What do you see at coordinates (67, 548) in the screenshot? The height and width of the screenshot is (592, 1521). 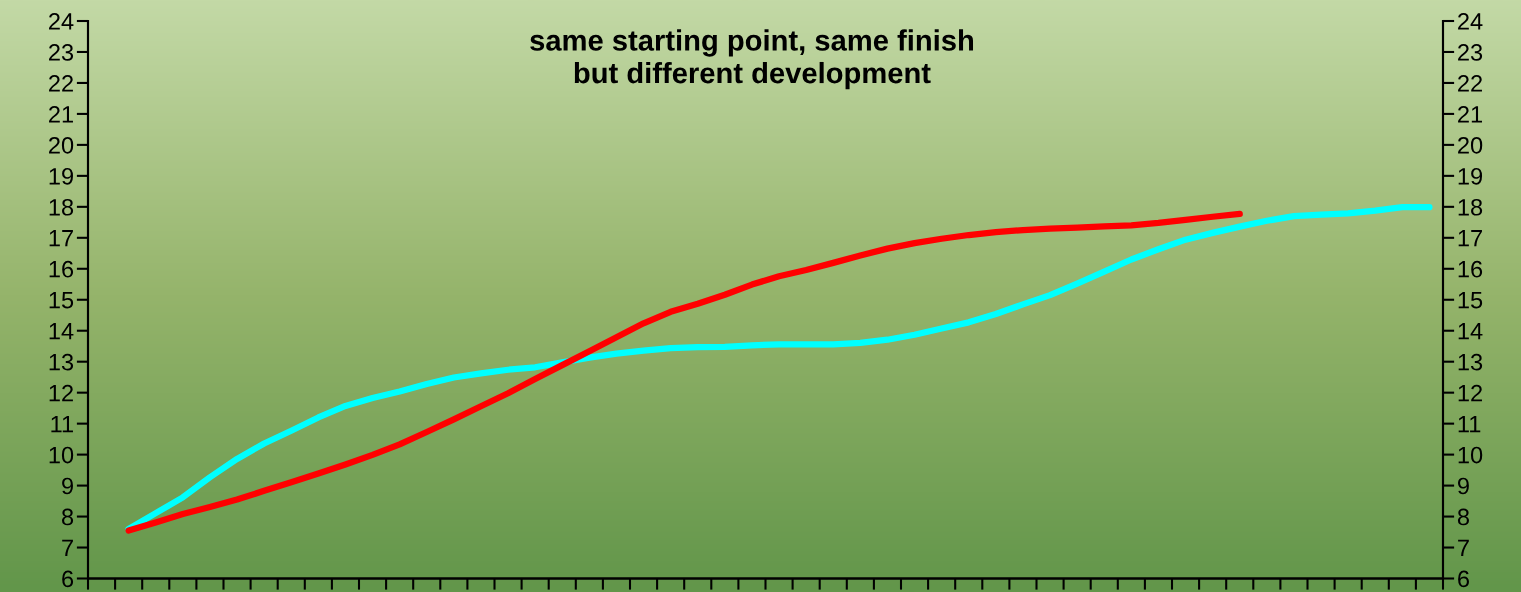 I see `y-tick-label: 7` at bounding box center [67, 548].